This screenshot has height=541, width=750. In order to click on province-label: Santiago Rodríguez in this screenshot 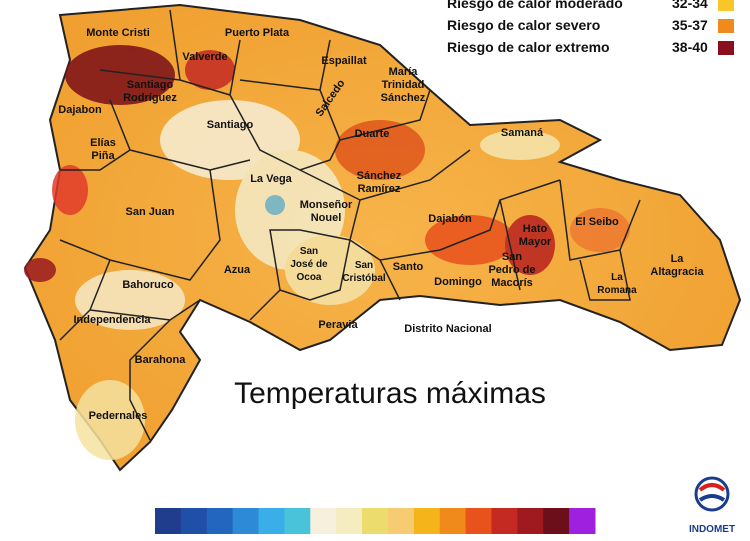, I will do `click(150, 91)`.